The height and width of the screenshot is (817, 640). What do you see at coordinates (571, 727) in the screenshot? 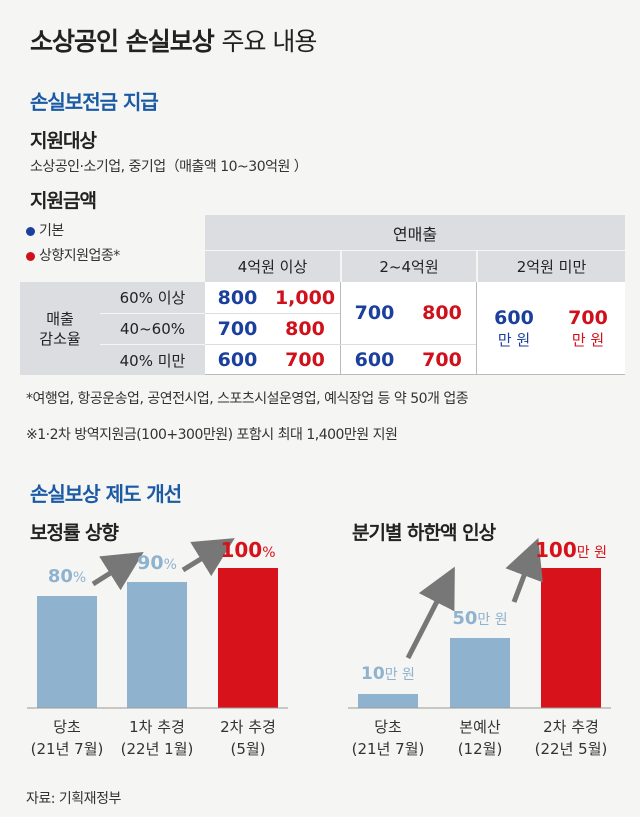
I see `chart2-category-line1-3: 2차 추경` at bounding box center [571, 727].